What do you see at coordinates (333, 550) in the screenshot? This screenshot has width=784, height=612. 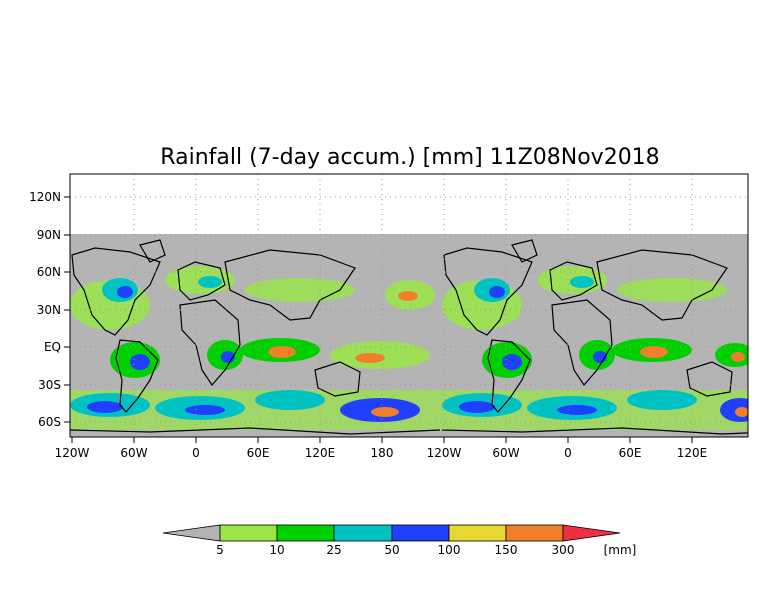 I see `colorbar-label: 25` at bounding box center [333, 550].